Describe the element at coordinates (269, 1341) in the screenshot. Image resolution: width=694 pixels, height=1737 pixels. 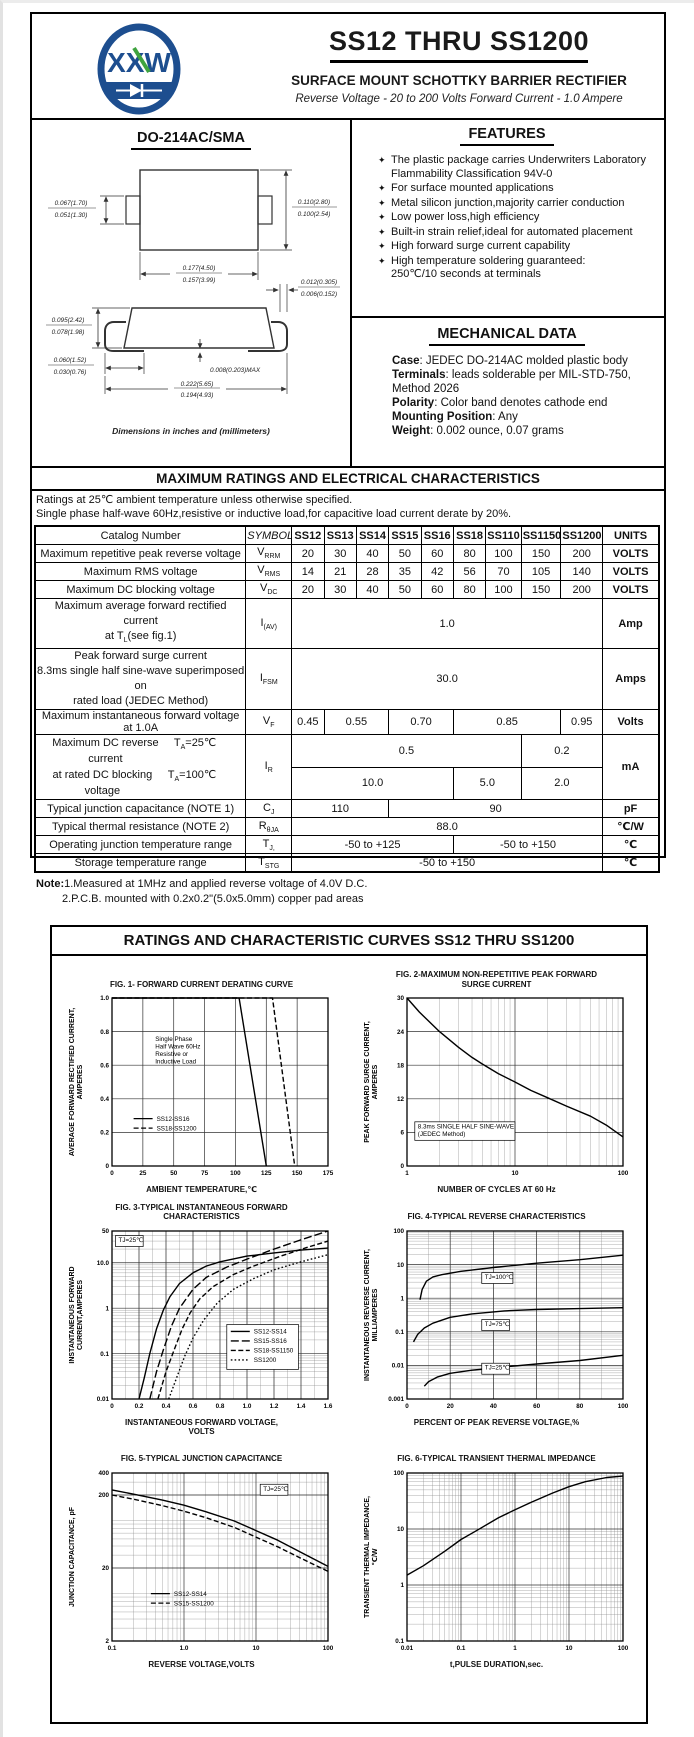
I see `svg-text: SS15-SS16` at that location.